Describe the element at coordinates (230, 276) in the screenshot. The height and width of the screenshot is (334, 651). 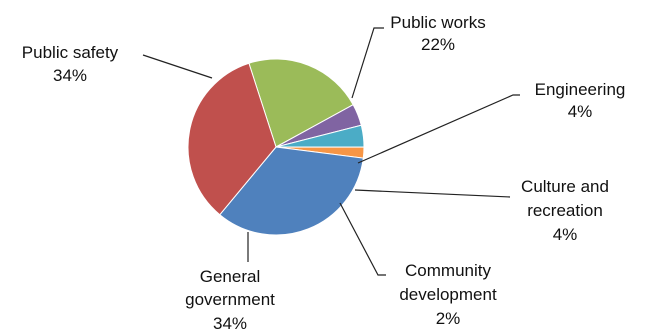
I see `label-general-line1: General` at that location.